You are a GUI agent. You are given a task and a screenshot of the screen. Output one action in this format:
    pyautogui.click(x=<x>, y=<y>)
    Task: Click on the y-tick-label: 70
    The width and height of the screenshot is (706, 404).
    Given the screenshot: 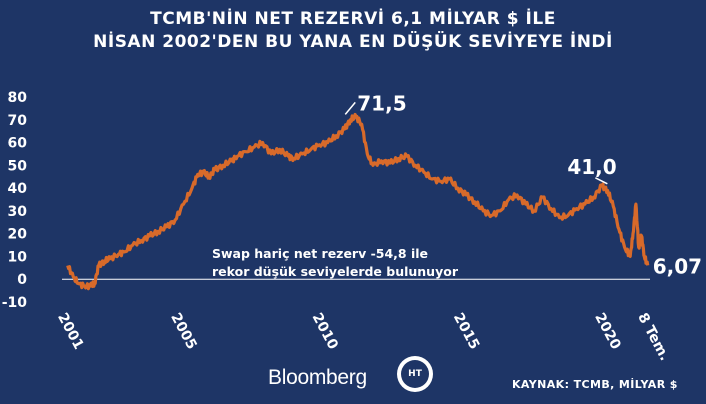 What is the action you would take?
    pyautogui.click(x=18, y=121)
    